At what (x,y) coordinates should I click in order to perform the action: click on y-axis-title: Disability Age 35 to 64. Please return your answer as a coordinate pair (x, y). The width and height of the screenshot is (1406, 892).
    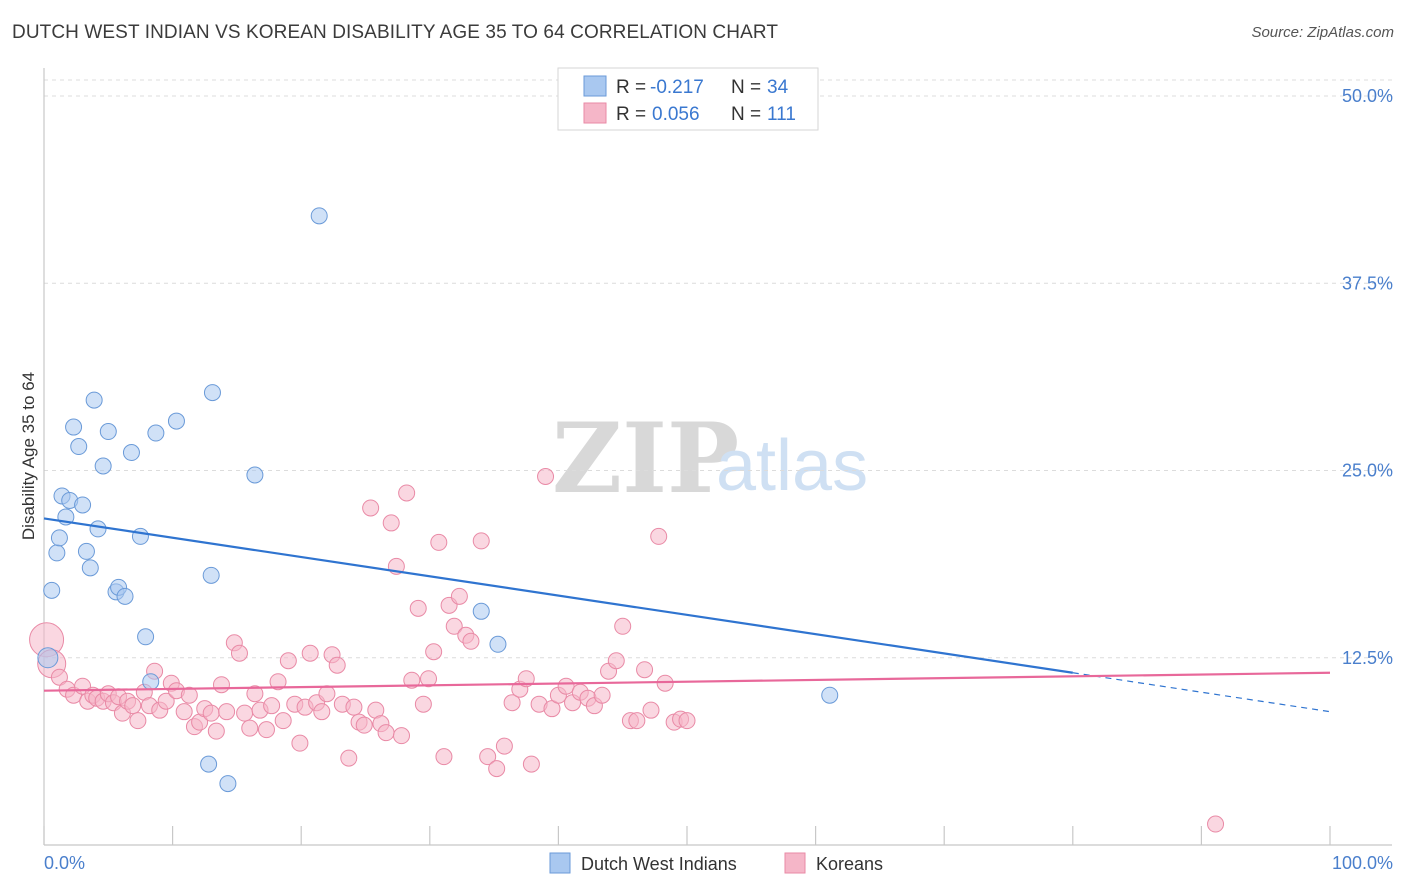
    Looking at the image, I should click on (28, 456).